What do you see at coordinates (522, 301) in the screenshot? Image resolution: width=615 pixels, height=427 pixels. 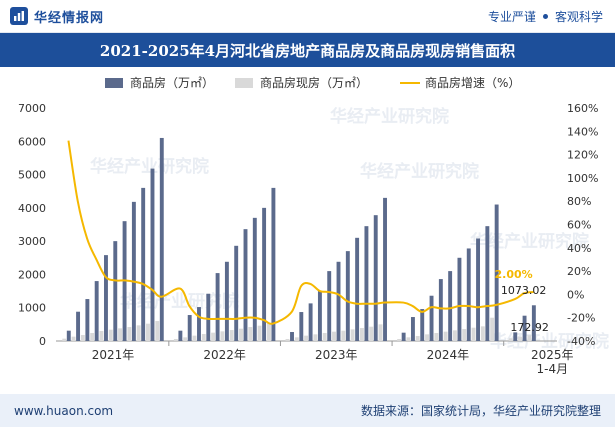 I see `annotations: 2.00% 1073.02 172.92` at bounding box center [522, 301].